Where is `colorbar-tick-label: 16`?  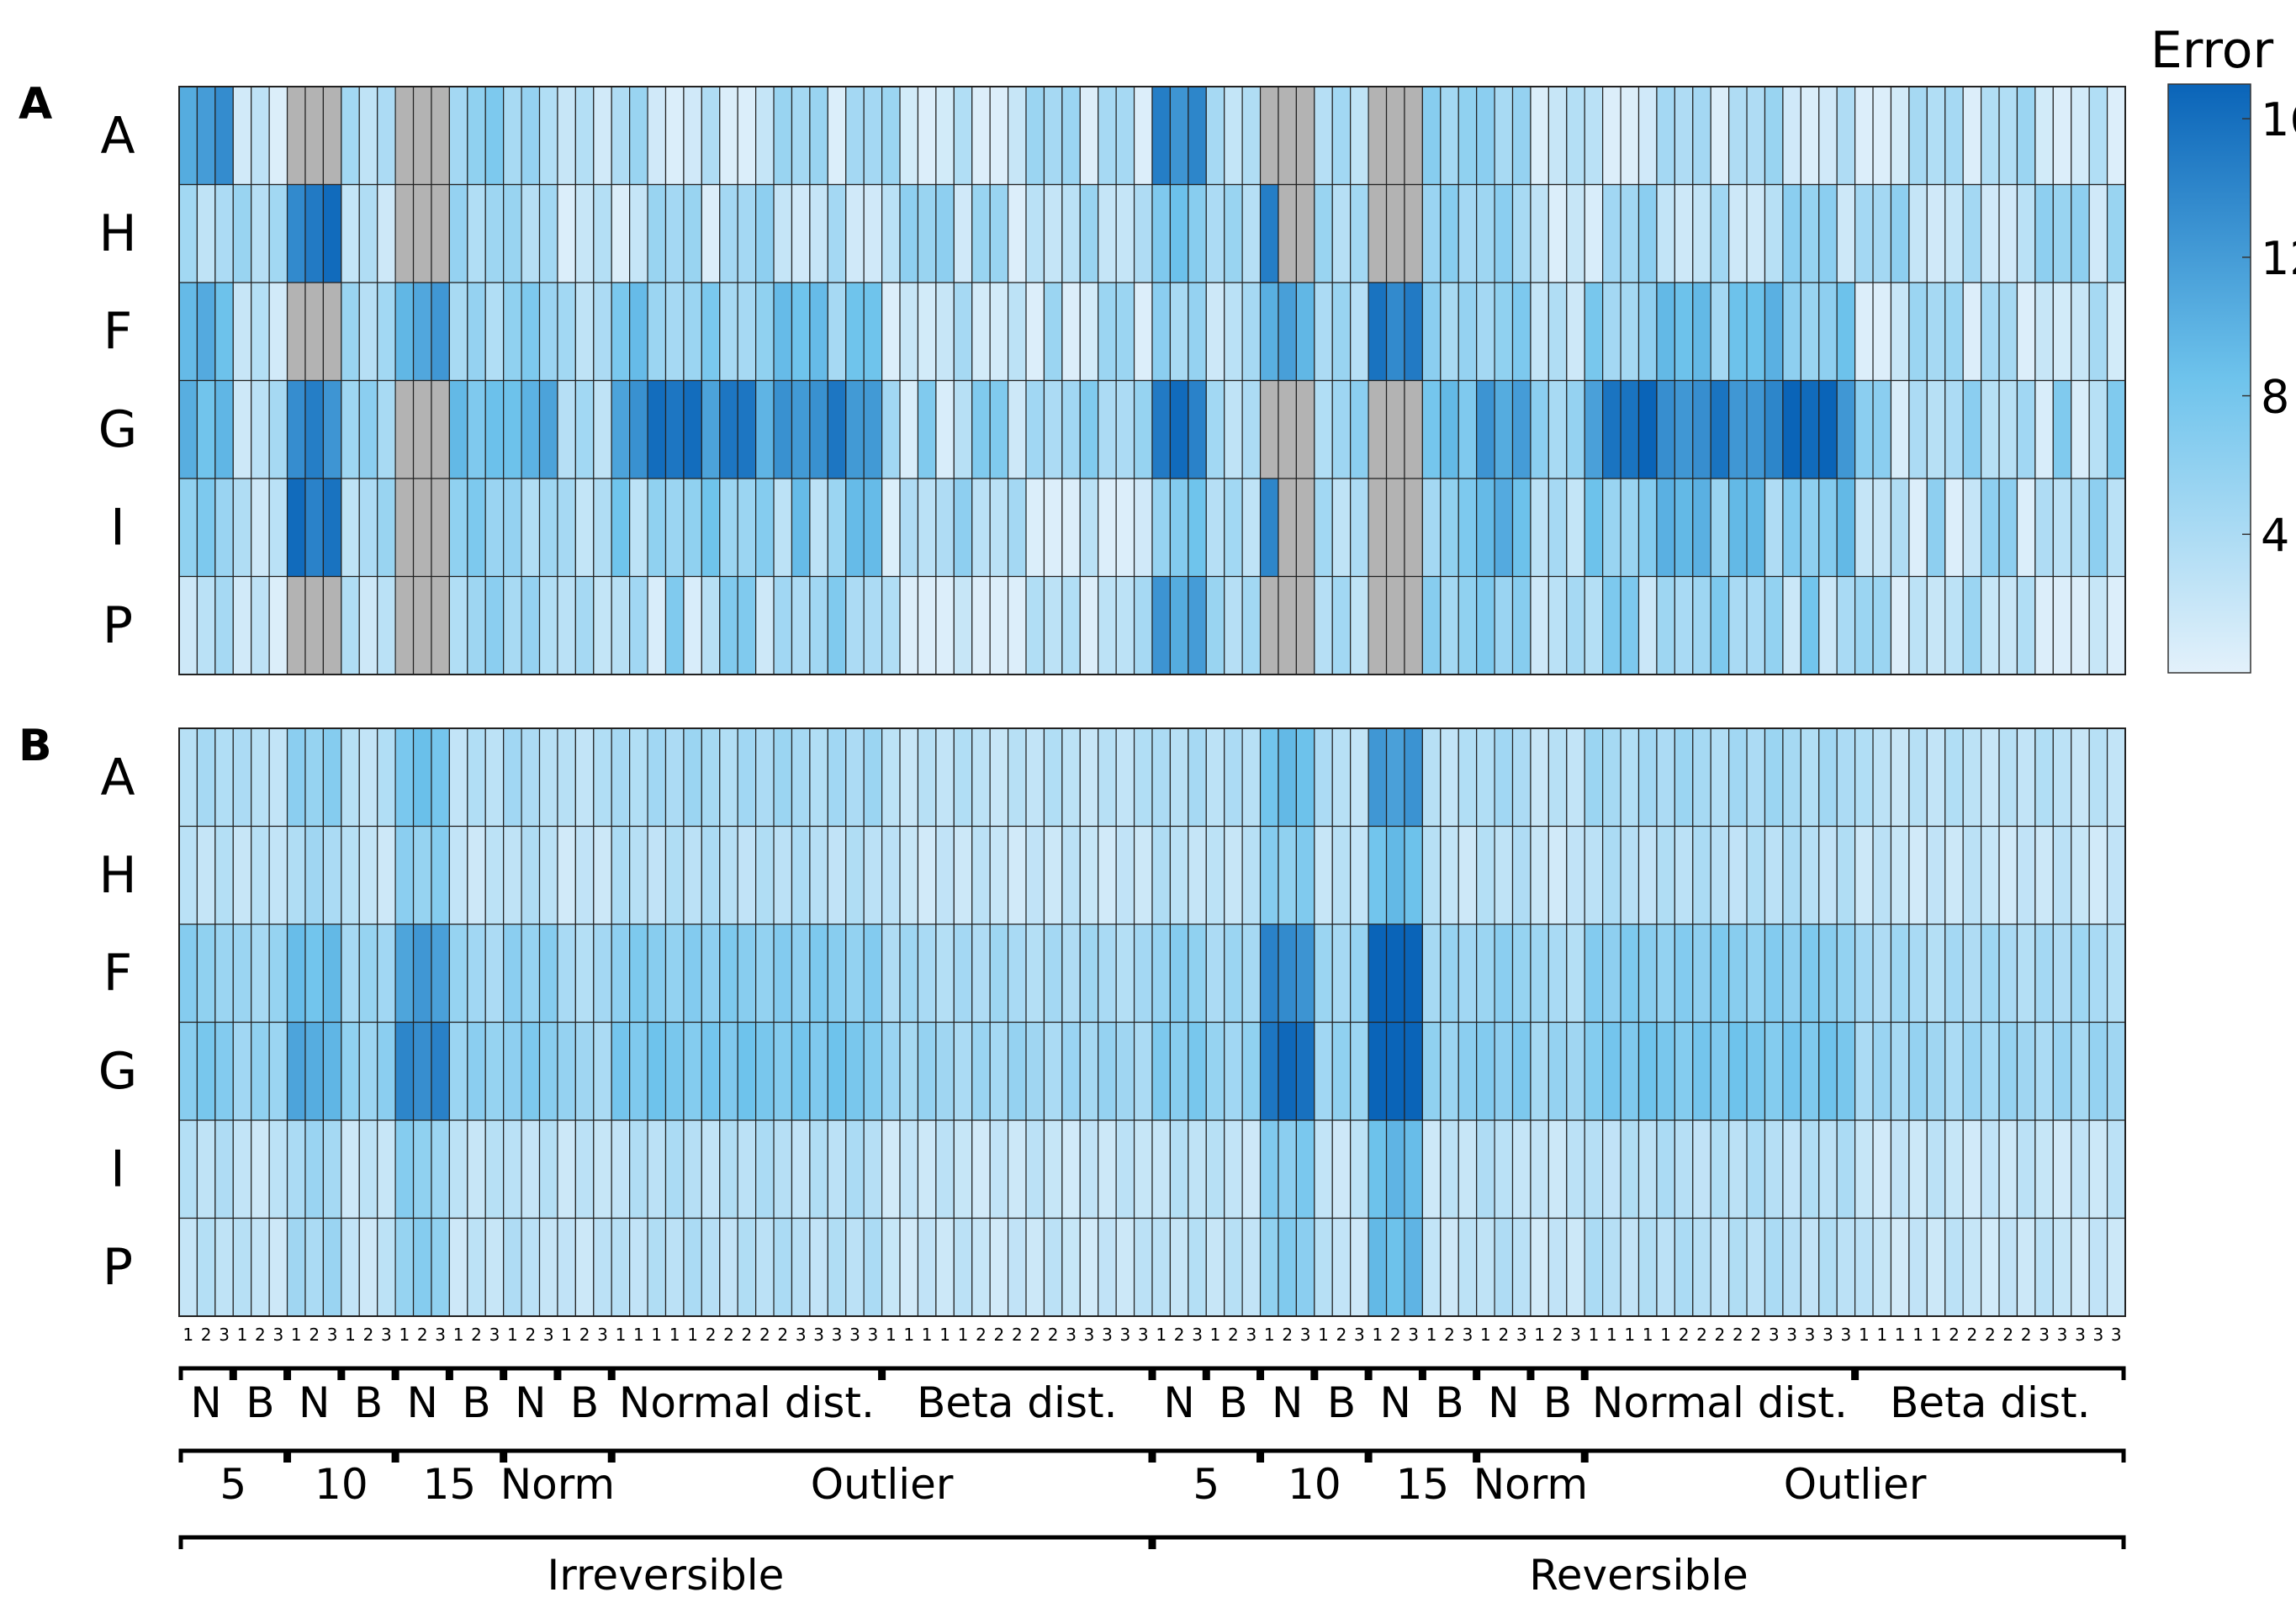 colorbar-tick-label: 16 is located at coordinates (2278, 119).